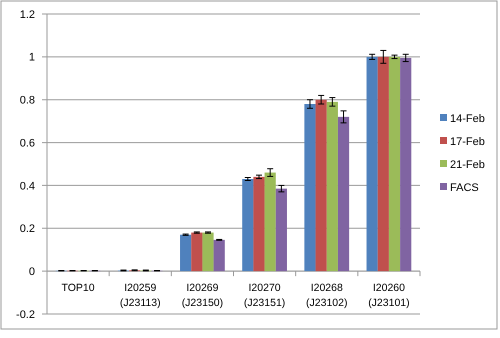 This screenshot has width=500, height=338. What do you see at coordinates (27, 100) in the screenshot?
I see `y-tick-label: 0.8` at bounding box center [27, 100].